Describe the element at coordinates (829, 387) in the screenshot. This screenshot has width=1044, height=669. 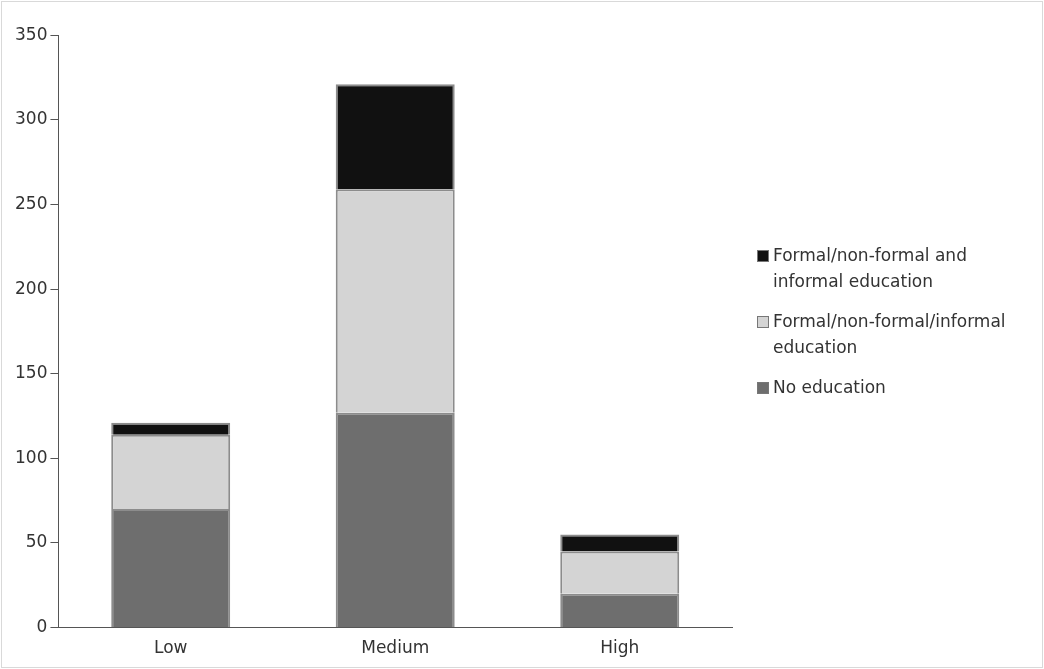
I see `legend-label: No education` at that location.